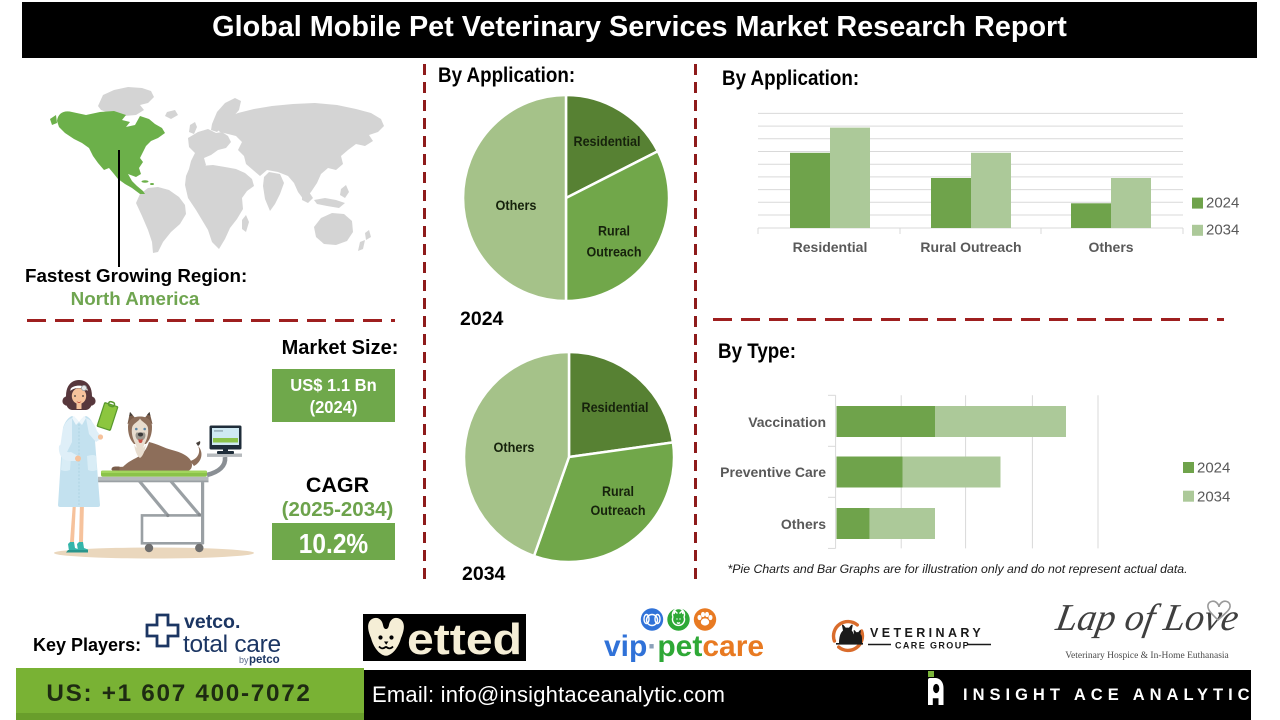  I want to click on svg-text: vetco., so click(212, 622).